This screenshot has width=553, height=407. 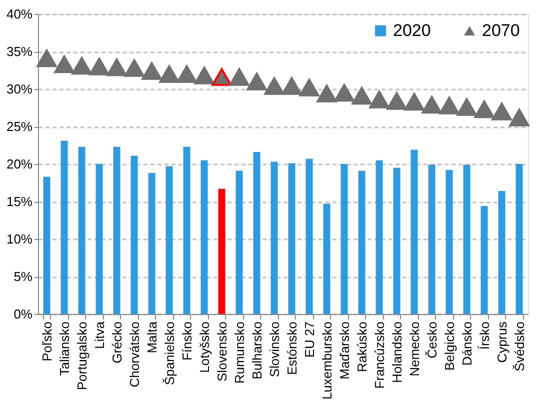 What do you see at coordinates (23, 314) in the screenshot?
I see `y-tick-label: 0%` at bounding box center [23, 314].